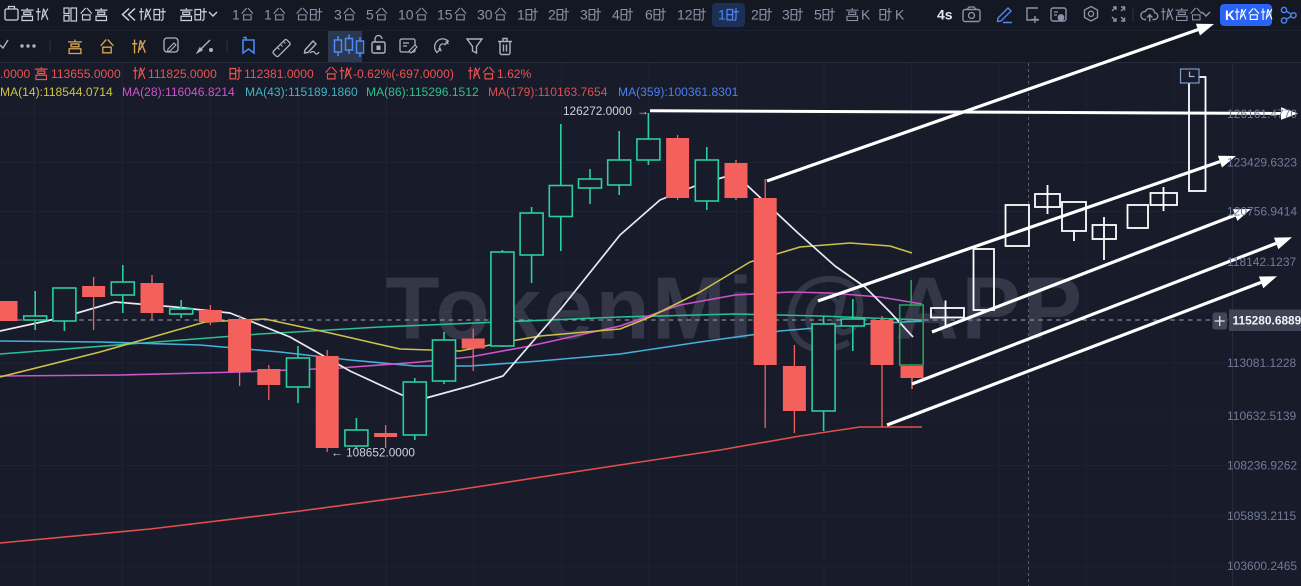  Describe the element at coordinates (514, 74) in the screenshot. I see `svg-text: 1.62%` at that location.